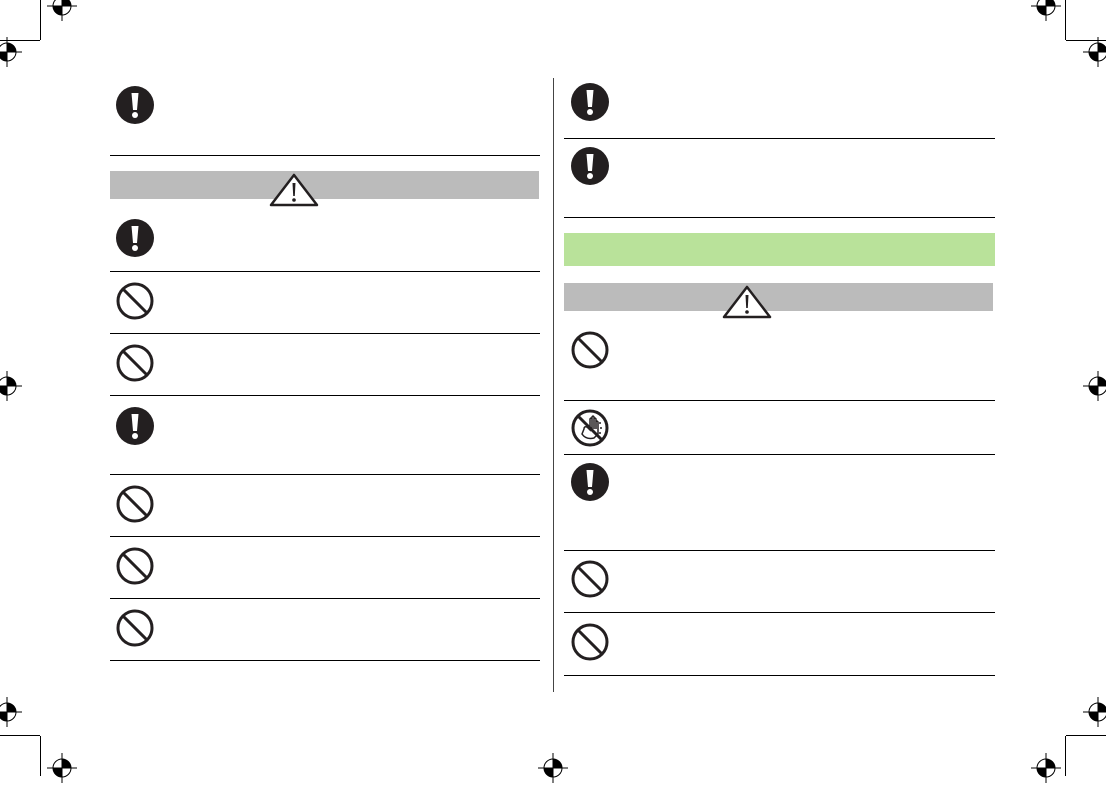 This screenshot has width=1106, height=788. Describe the element at coordinates (590, 428) in the screenshot. I see `no-wet-hands-icon` at that location.